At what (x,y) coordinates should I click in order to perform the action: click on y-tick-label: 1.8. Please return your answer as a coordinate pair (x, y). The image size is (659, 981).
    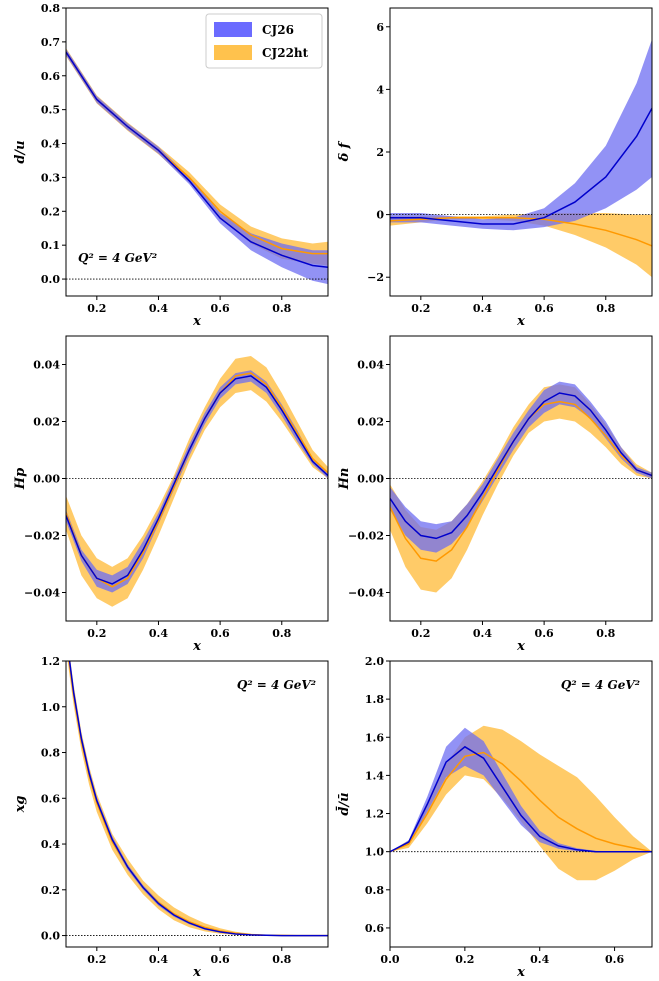
    Looking at the image, I should click on (374, 699).